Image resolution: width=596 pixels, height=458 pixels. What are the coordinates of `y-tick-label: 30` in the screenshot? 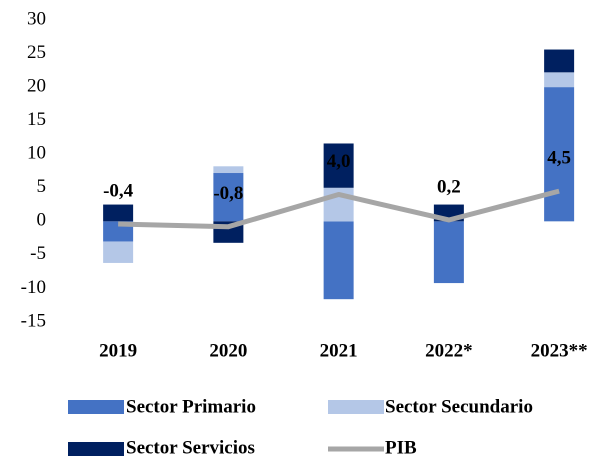 It's located at (36, 18).